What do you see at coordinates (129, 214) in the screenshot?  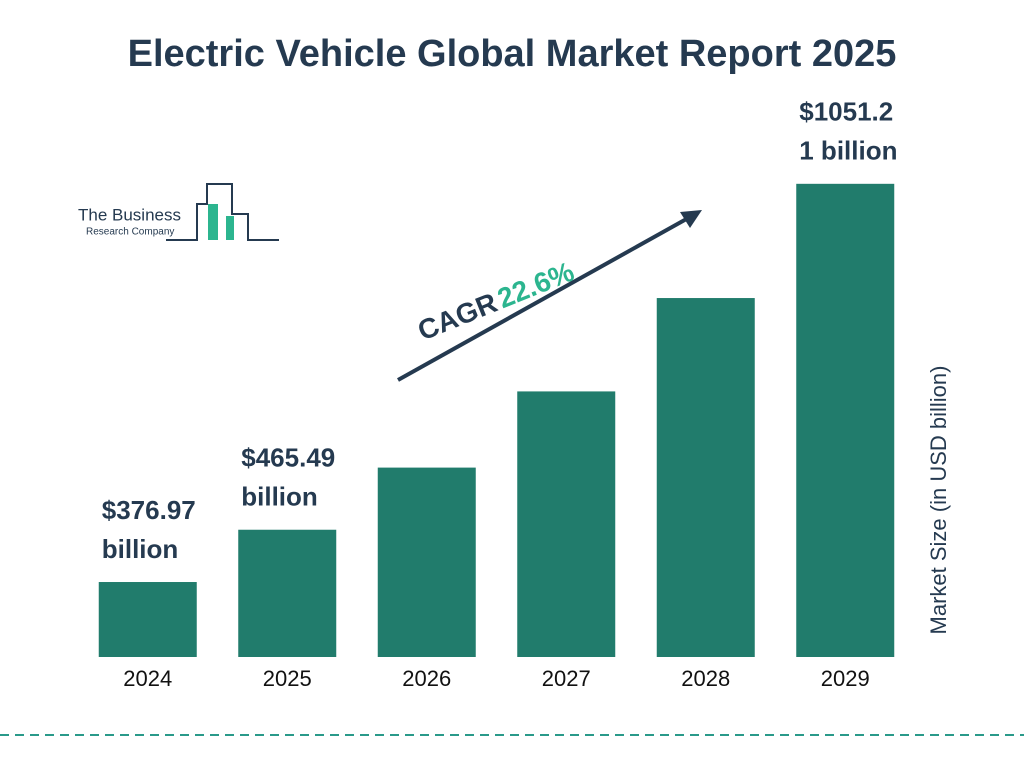 I see `logo-text: The Business` at bounding box center [129, 214].